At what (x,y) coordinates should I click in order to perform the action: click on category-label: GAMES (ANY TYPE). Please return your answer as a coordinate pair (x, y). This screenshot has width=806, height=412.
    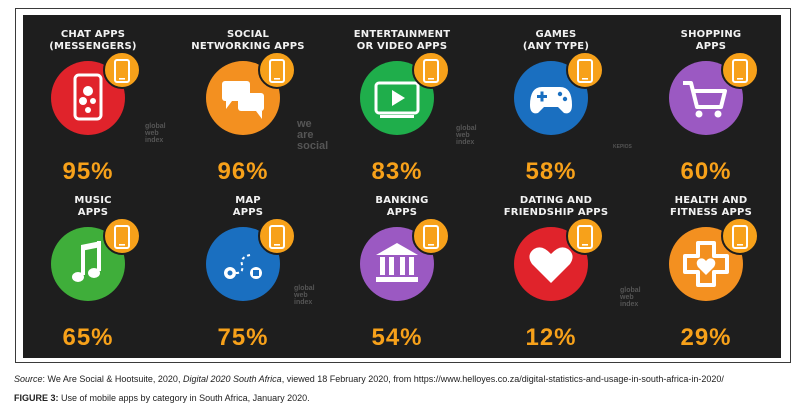
    Looking at the image, I should click on (556, 41).